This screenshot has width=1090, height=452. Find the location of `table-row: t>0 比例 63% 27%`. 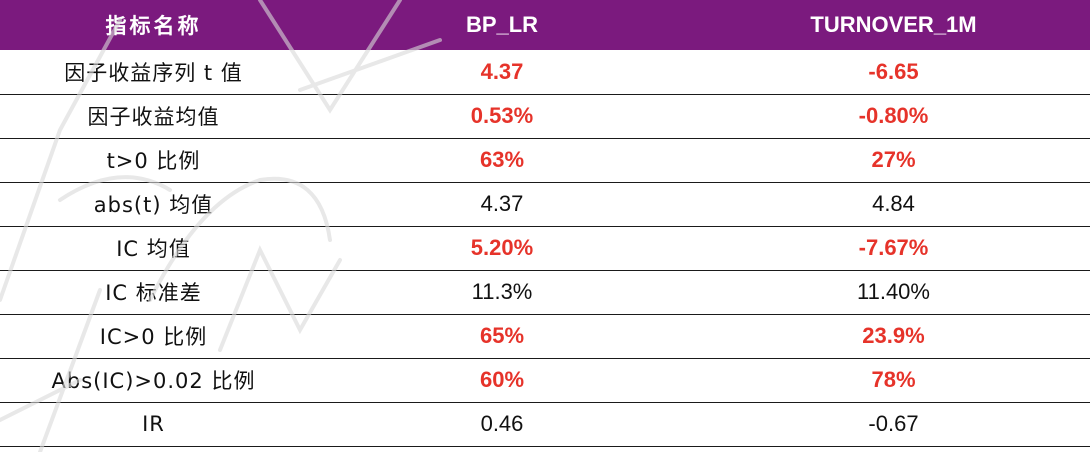

table-row: t>0 比例 63% 27% is located at coordinates (545, 160).